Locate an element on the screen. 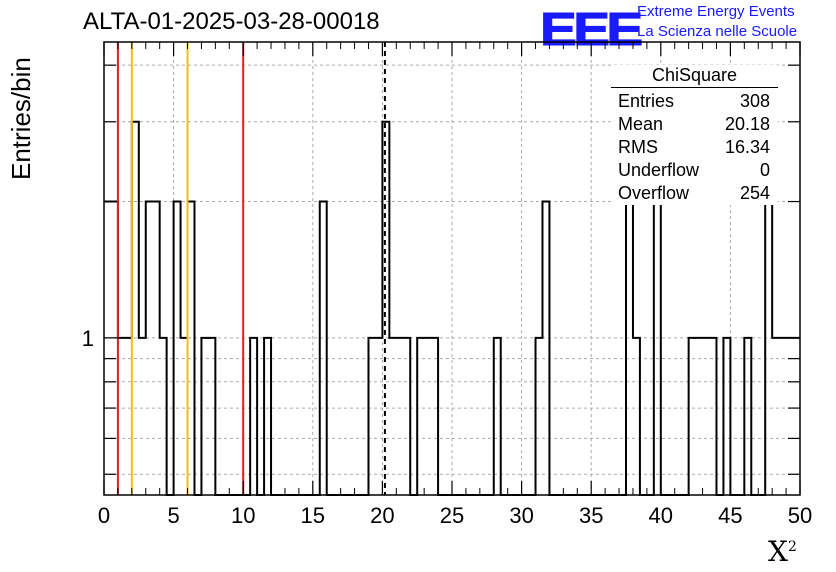  stats-label: Overflow is located at coordinates (654, 193).